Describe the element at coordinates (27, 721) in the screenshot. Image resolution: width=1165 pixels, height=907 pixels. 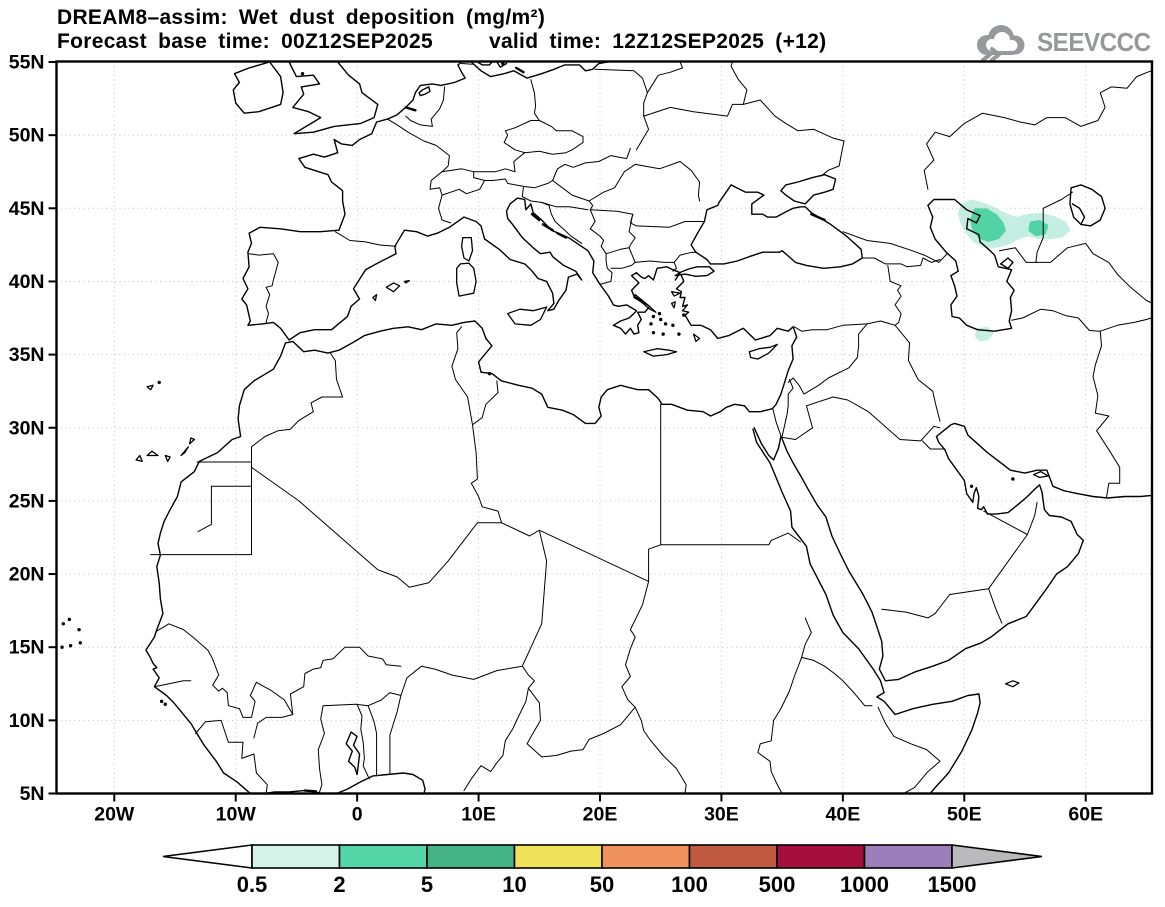
I see `lat-tick-label: 10N` at that location.